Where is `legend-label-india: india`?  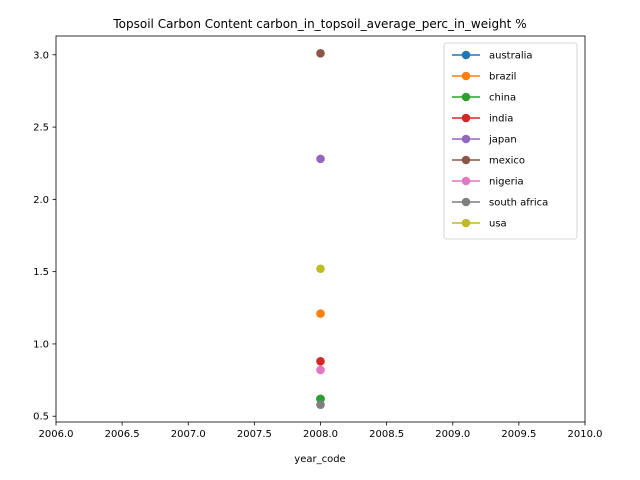
legend-label-india: india is located at coordinates (501, 119).